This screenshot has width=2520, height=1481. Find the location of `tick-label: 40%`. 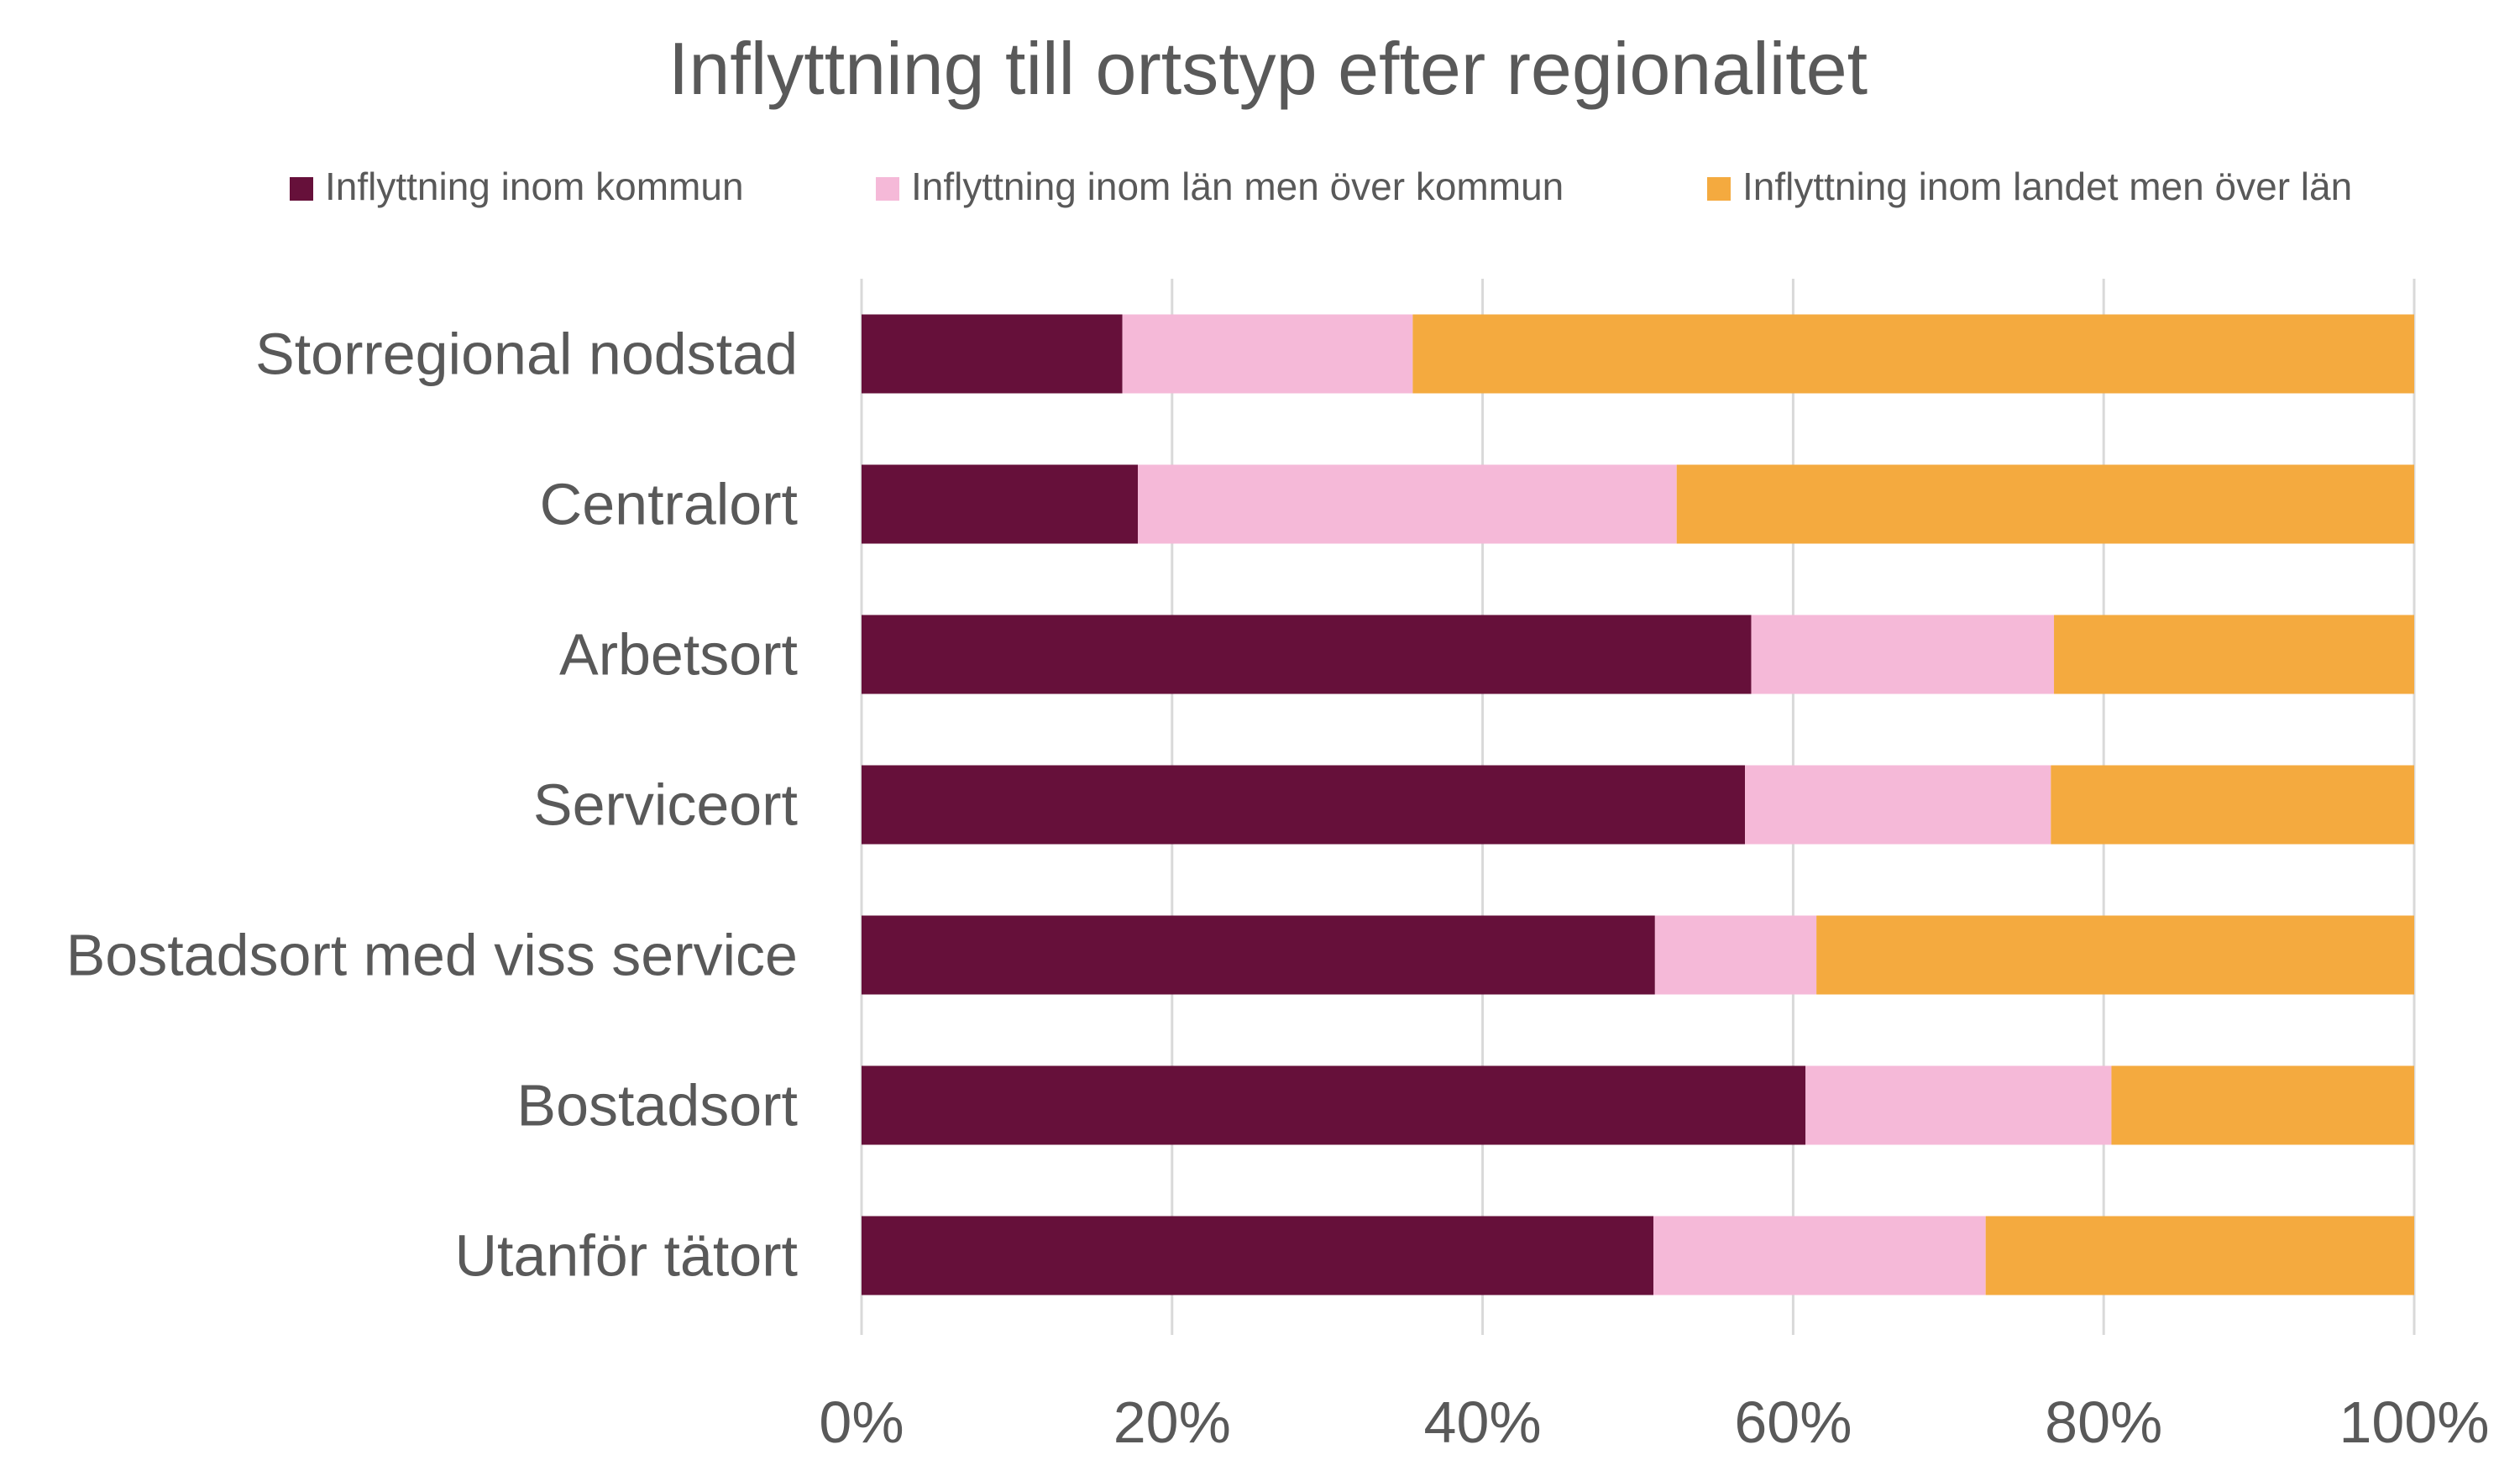

tick-label: 40% is located at coordinates (1483, 1422).